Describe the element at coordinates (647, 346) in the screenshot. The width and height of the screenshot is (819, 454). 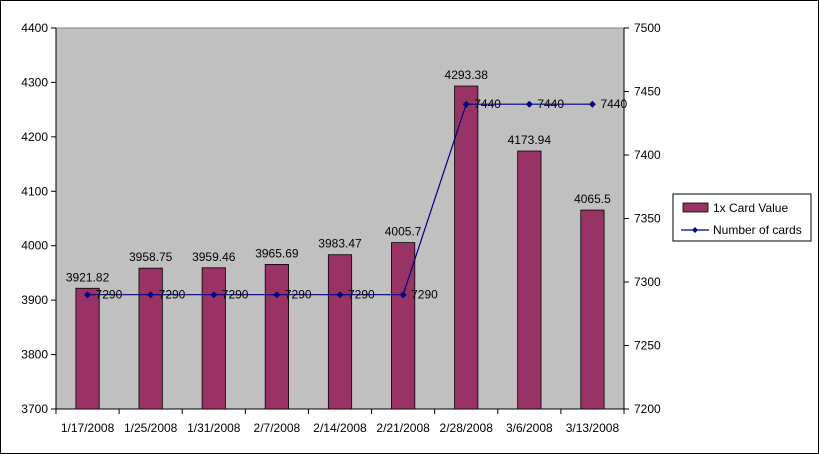
I see `right-tick-label: 7250` at that location.